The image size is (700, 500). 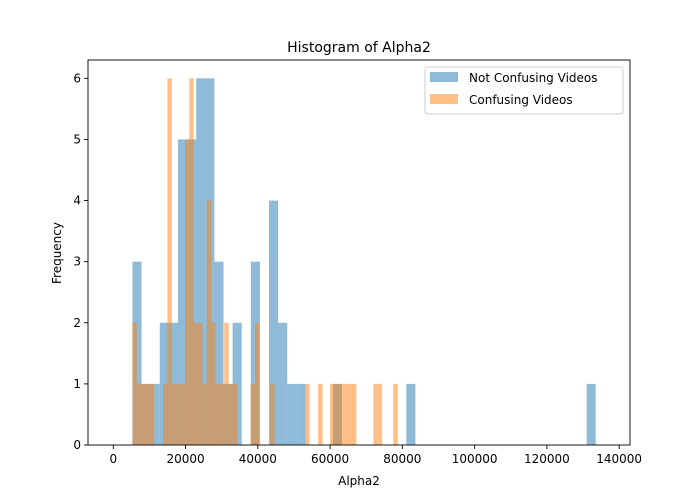 I want to click on y-tick-label: 5, so click(x=77, y=139).